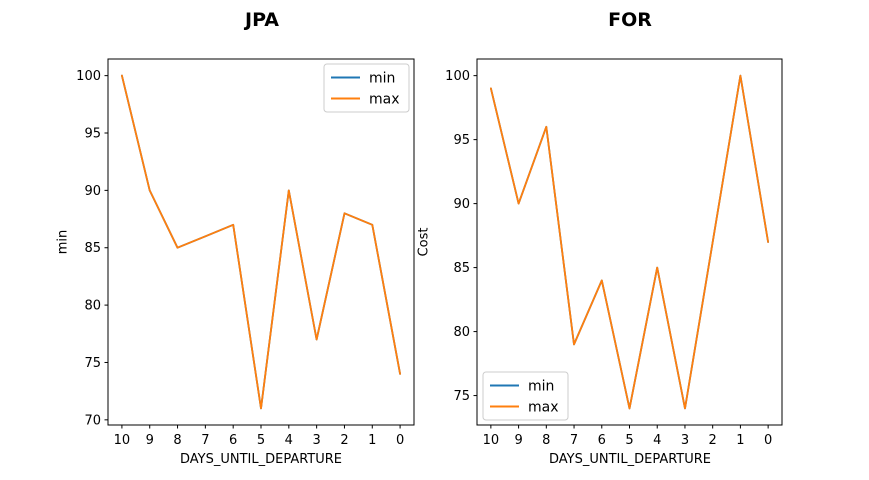 Image resolution: width=869 pixels, height=480 pixels. What do you see at coordinates (92, 420) in the screenshot?
I see `y-tick-label: 70` at bounding box center [92, 420].